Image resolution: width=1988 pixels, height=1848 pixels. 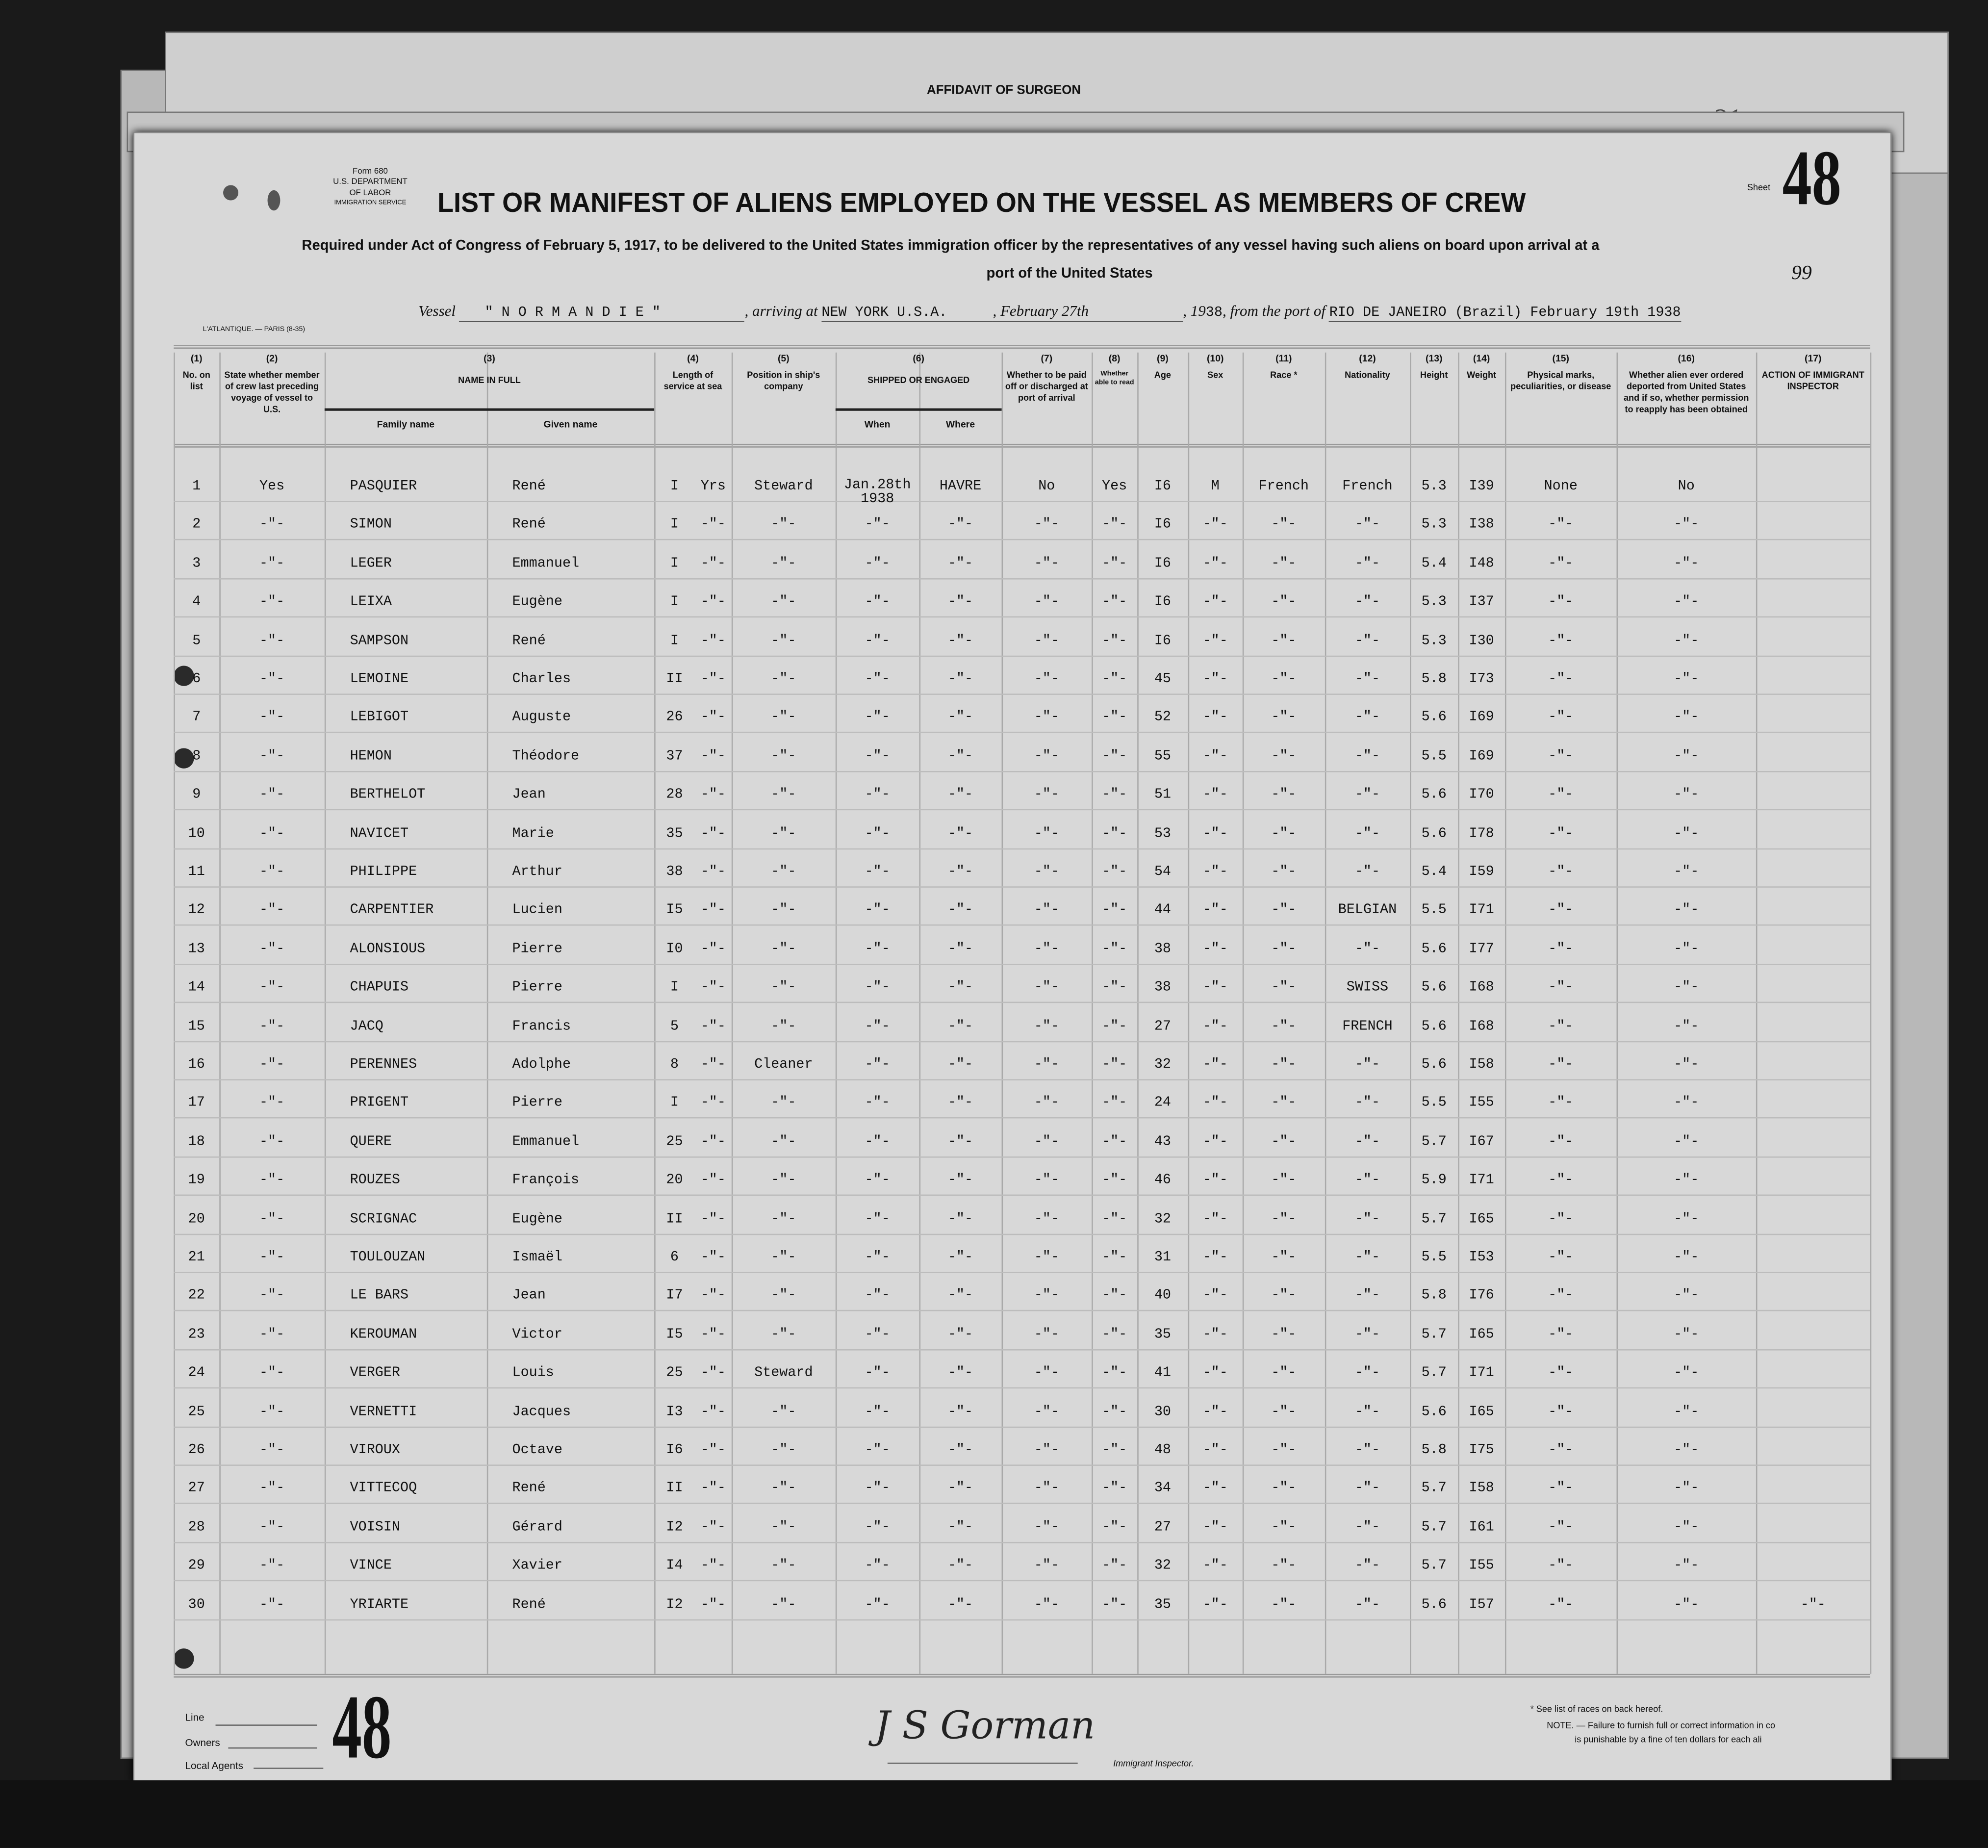 What do you see at coordinates (1759, 188) in the screenshot?
I see `sheet-label: Sheet` at bounding box center [1759, 188].